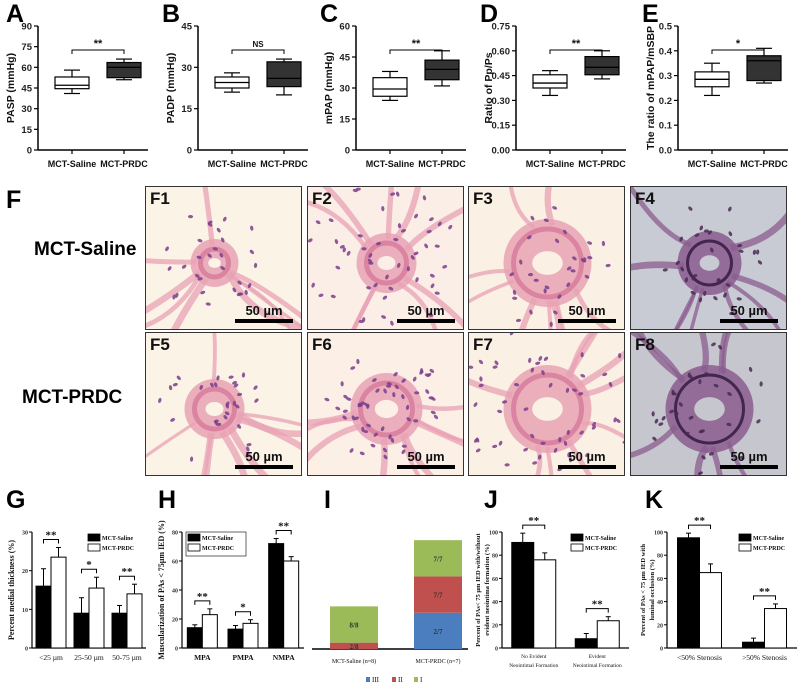 This screenshot has height=689, width=803. Describe the element at coordinates (26, 27) in the screenshot. I see `svg-text: 90` at that location.